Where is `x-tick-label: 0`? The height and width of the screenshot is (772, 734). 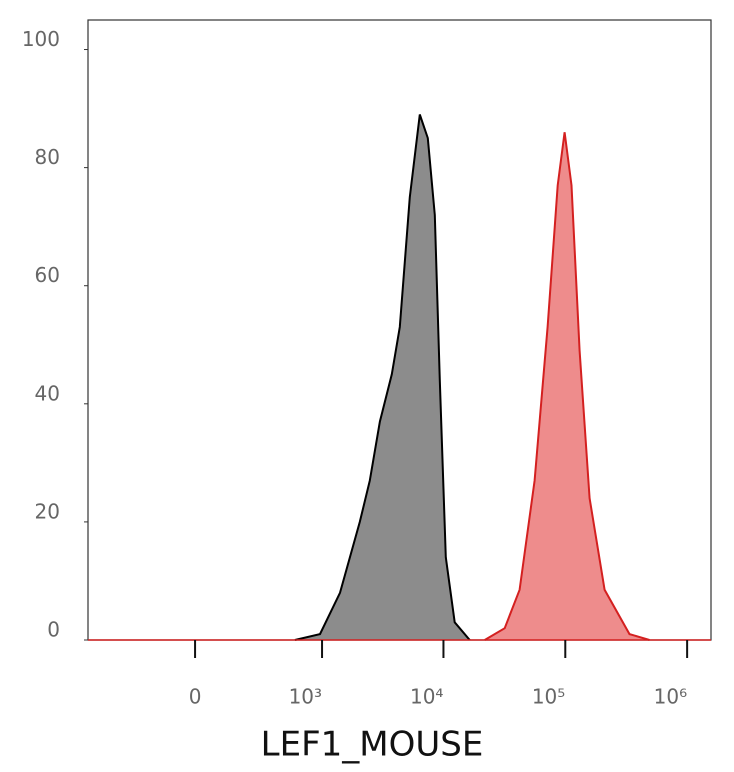 x-tick-label: 0 is located at coordinates (195, 697).